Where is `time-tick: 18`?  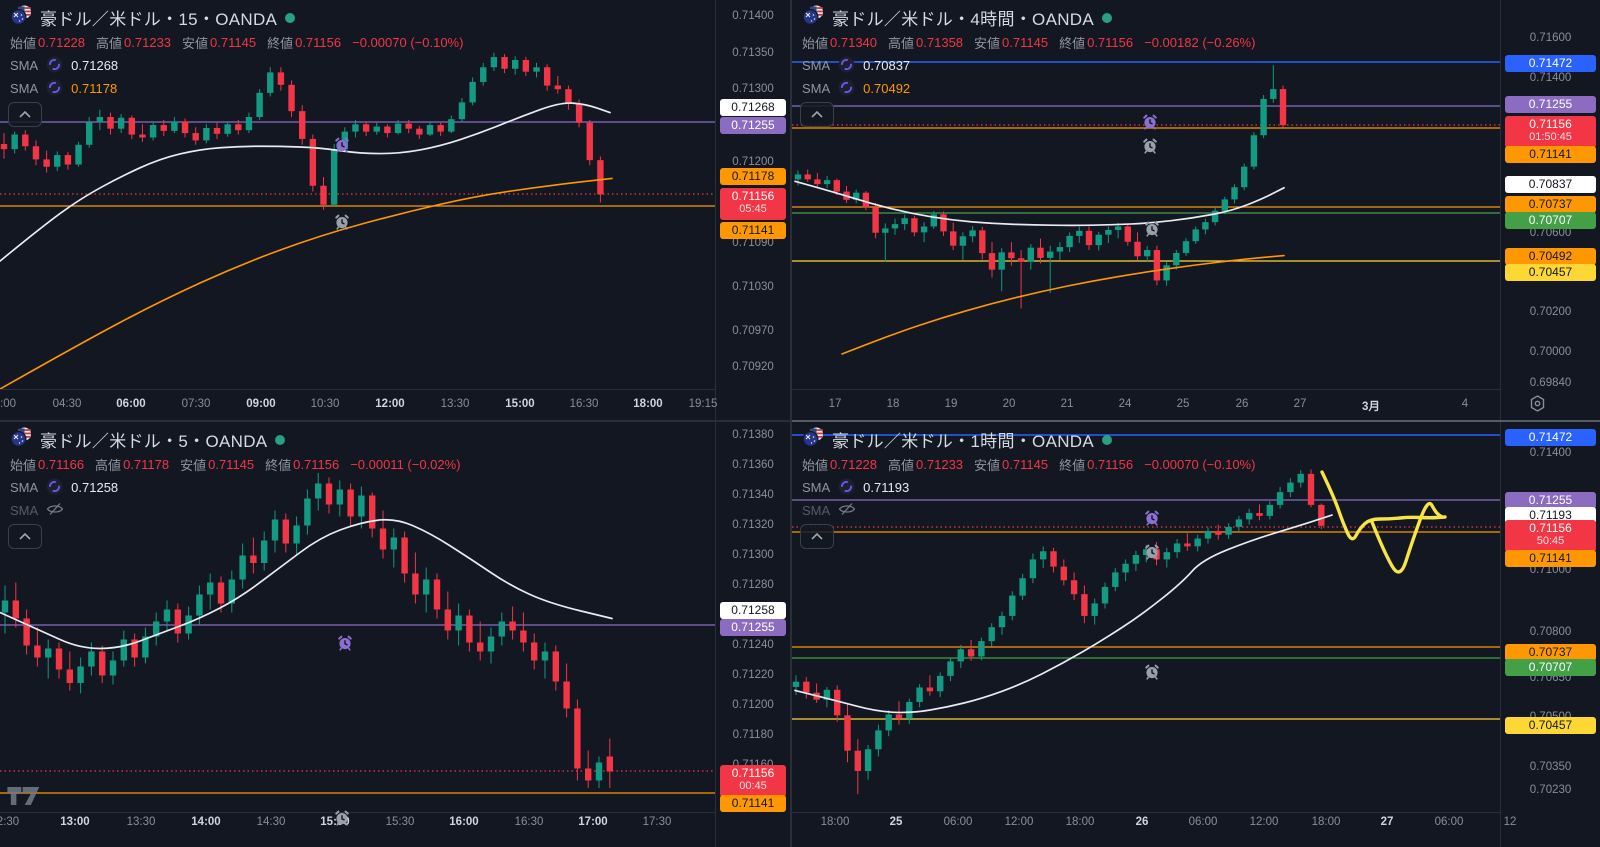
time-tick: 18 is located at coordinates (893, 404).